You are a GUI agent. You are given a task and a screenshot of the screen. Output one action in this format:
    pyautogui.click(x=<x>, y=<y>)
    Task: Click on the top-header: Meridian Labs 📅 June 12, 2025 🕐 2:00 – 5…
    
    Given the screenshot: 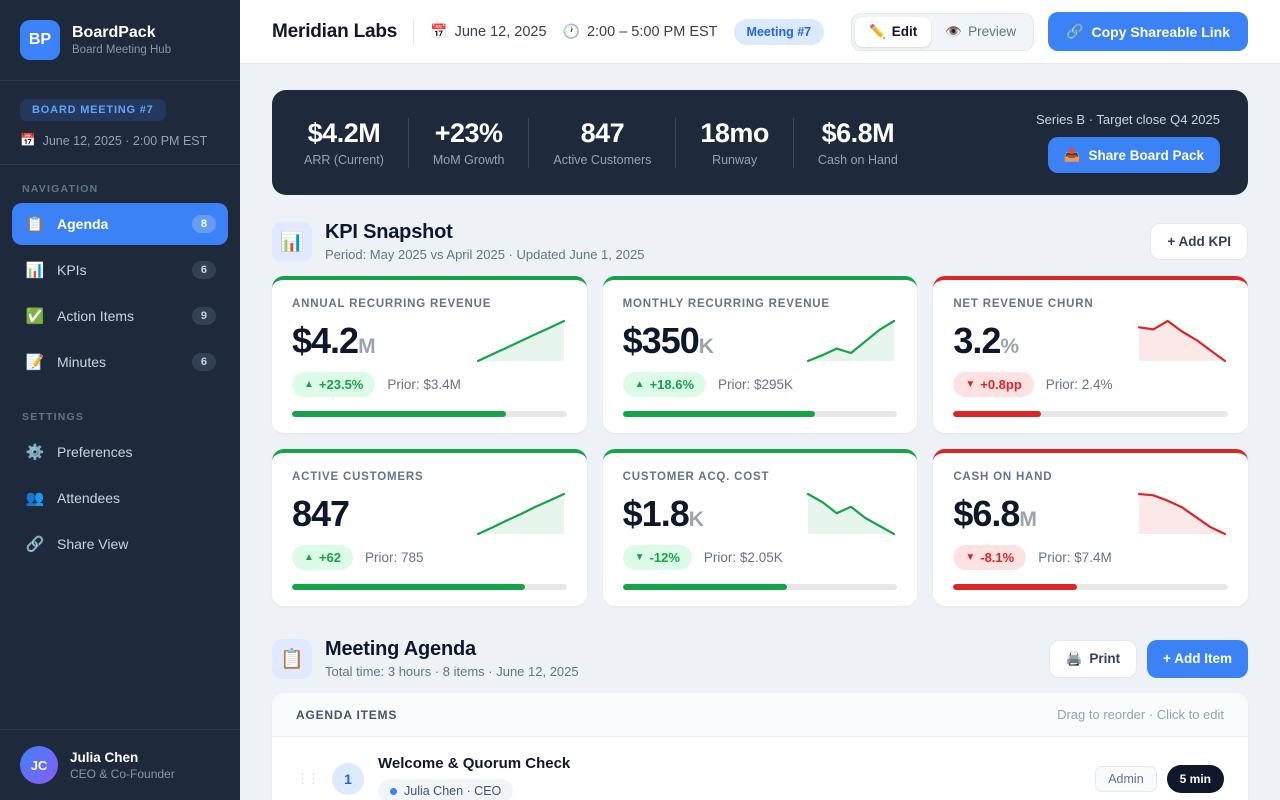 What is the action you would take?
    pyautogui.click(x=760, y=32)
    